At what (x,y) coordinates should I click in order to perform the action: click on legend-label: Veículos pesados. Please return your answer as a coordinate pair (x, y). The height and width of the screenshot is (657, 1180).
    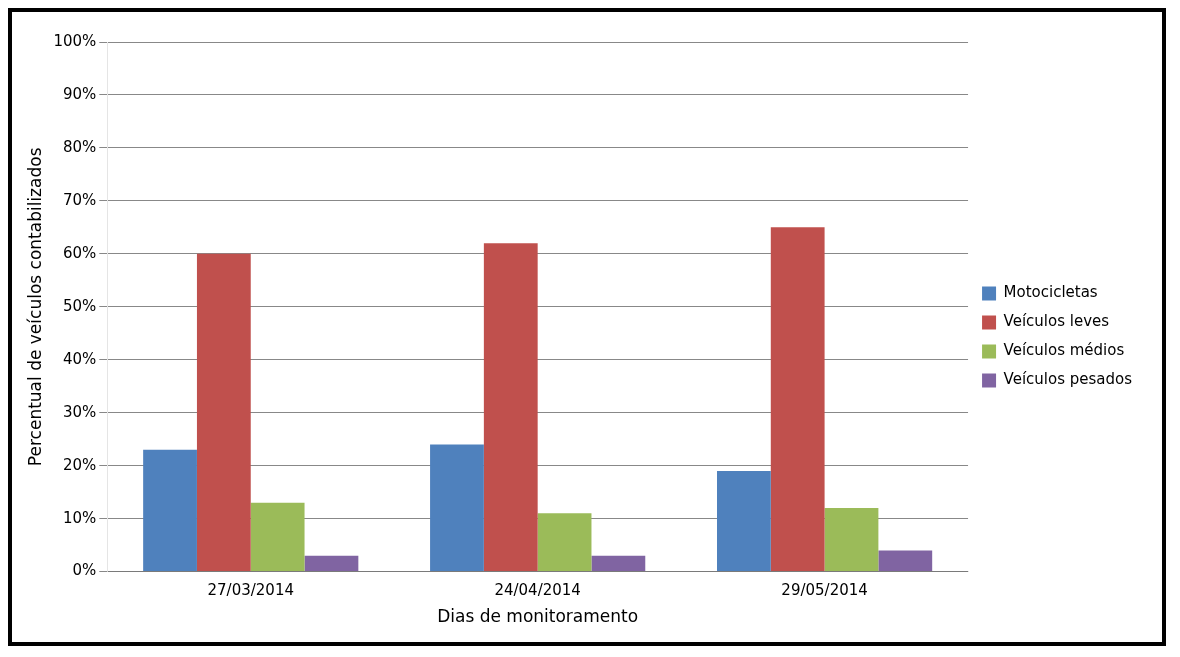
    Looking at the image, I should click on (1068, 379).